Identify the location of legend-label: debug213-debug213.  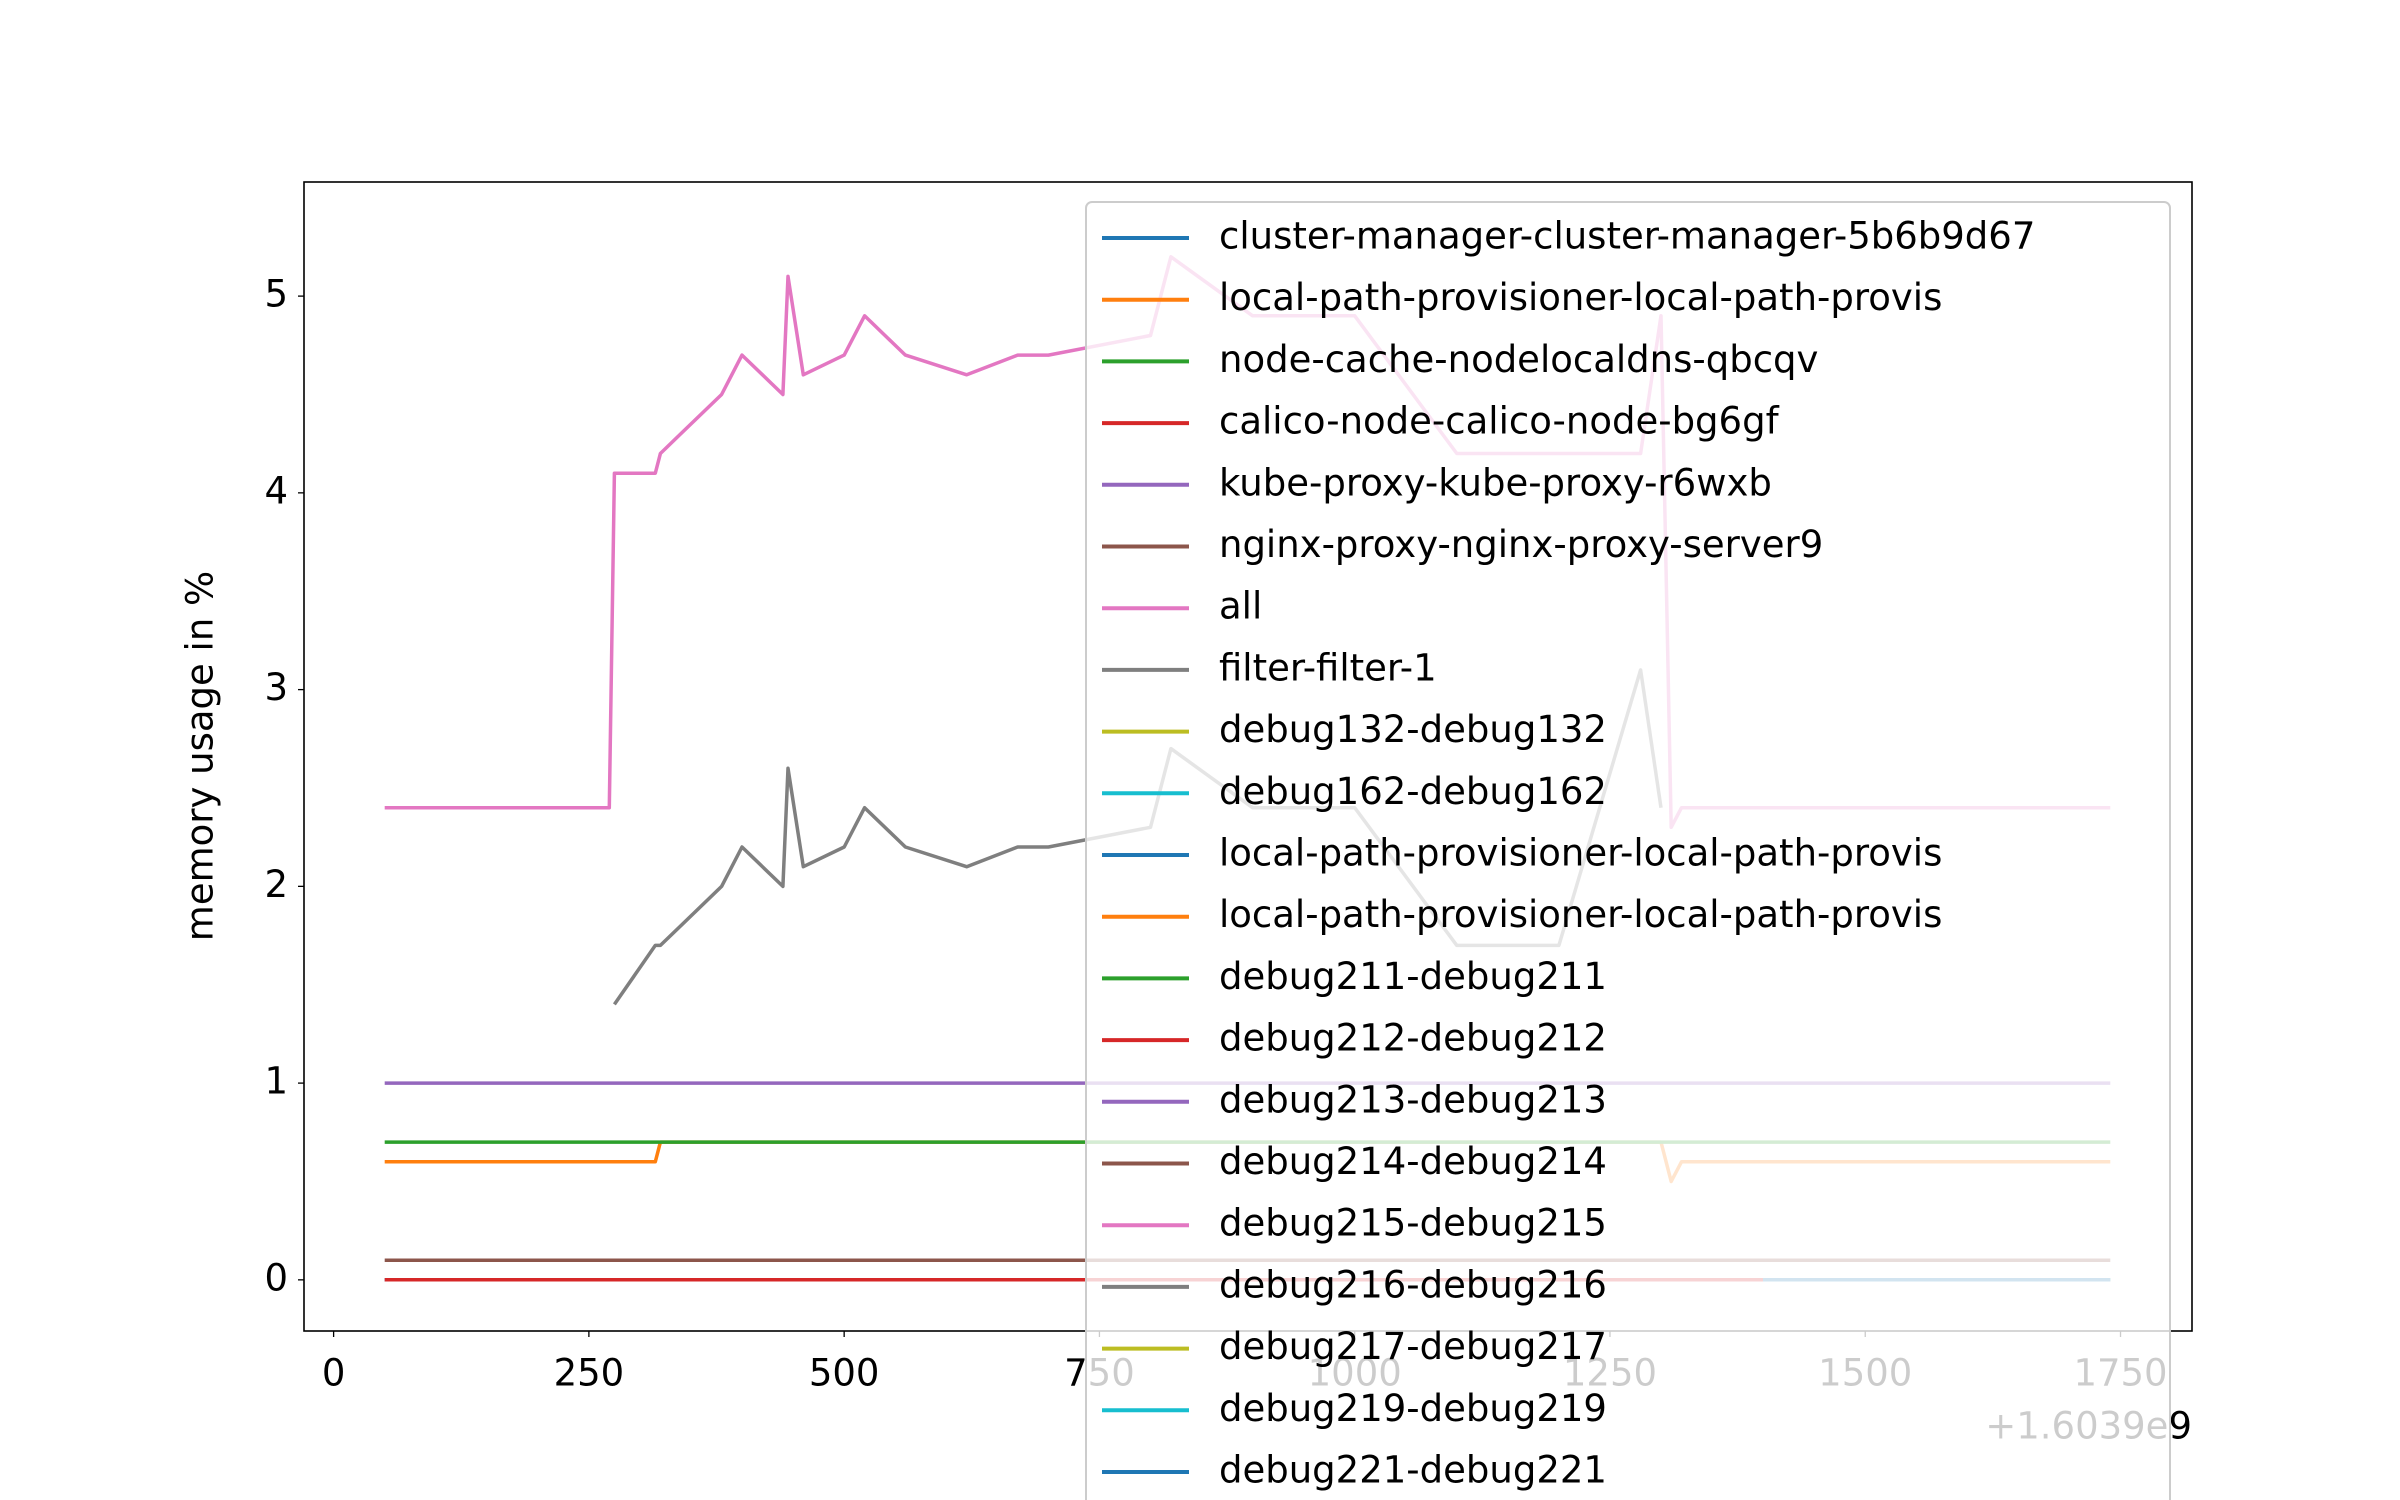
(1413, 1099).